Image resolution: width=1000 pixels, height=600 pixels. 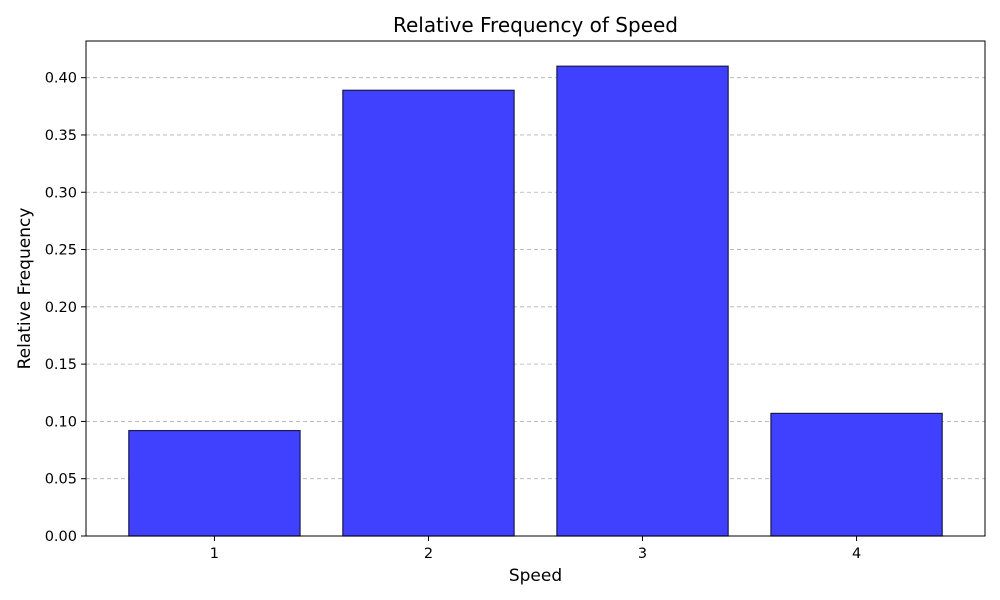 What do you see at coordinates (61, 537) in the screenshot?
I see `y-tick-label: 0.00` at bounding box center [61, 537].